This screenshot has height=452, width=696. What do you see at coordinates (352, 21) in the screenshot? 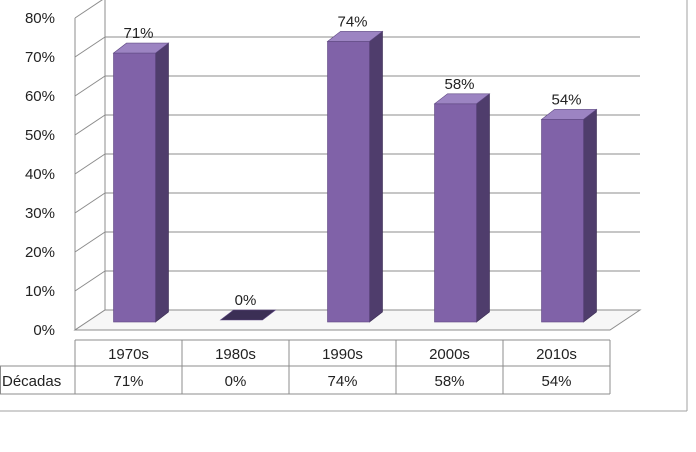
I see `data-label: 74%` at bounding box center [352, 21].